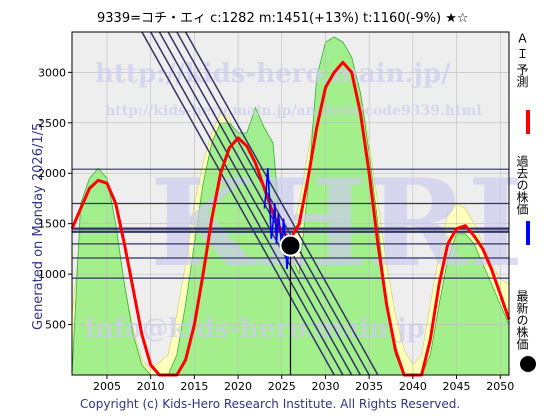 Image resolution: width=560 pixels, height=420 pixels. I want to click on y-tick-label-2: 1500, so click(52, 224).